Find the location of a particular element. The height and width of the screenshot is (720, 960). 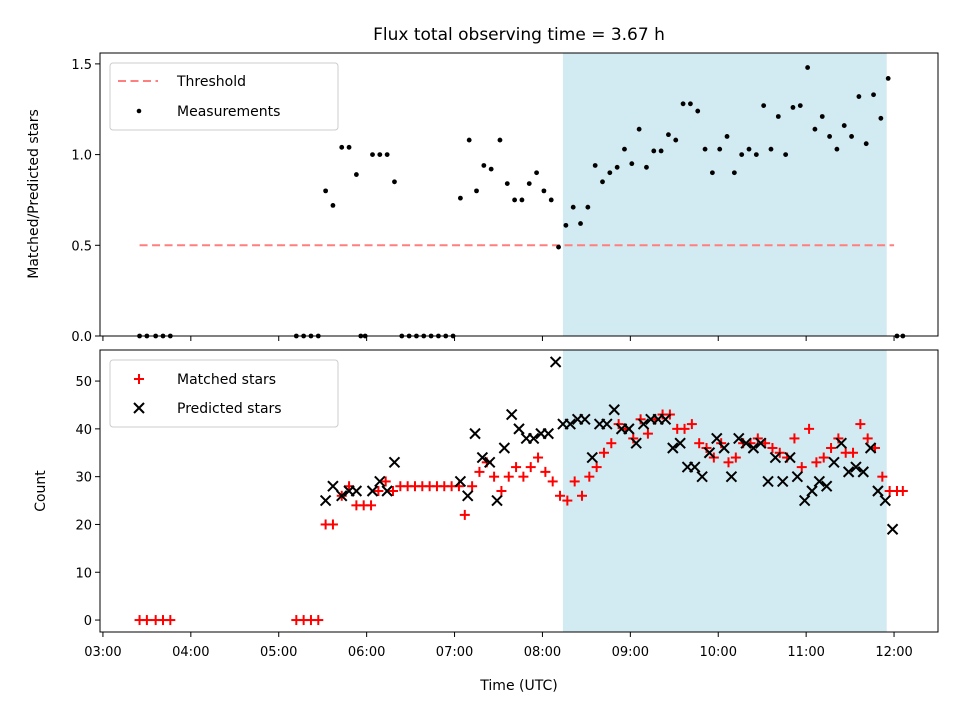

top-y-tick-label: 0.0 is located at coordinates (81, 337).